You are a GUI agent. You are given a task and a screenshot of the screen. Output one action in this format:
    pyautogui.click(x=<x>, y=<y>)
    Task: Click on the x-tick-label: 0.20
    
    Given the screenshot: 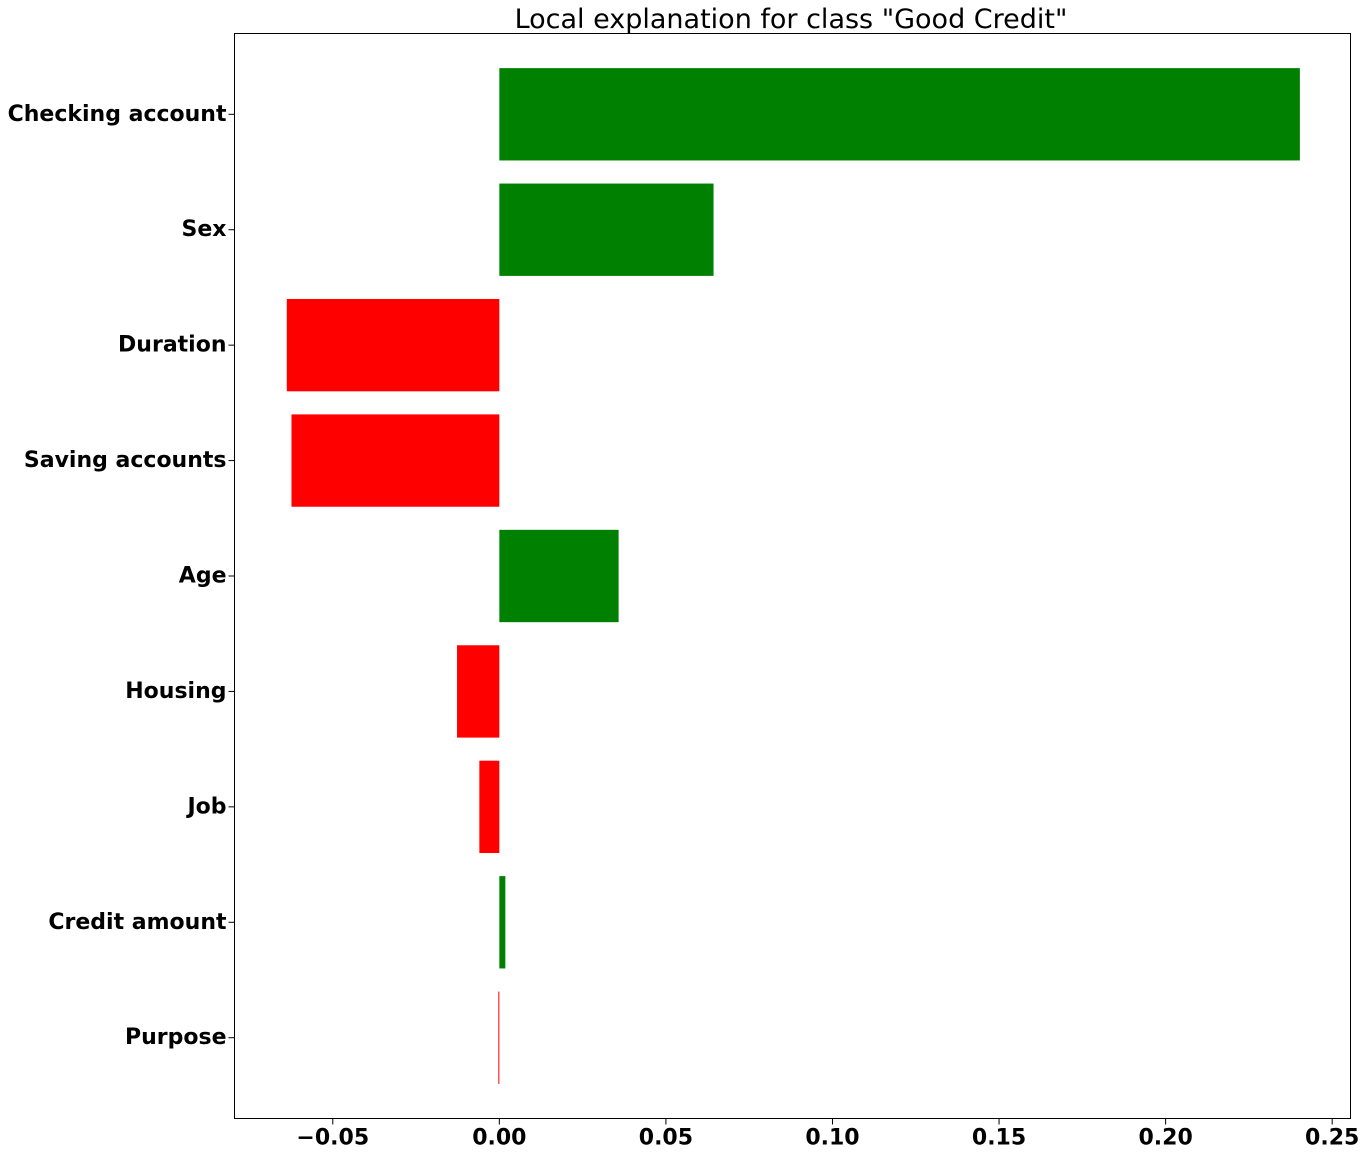 What is the action you would take?
    pyautogui.click(x=1165, y=1138)
    